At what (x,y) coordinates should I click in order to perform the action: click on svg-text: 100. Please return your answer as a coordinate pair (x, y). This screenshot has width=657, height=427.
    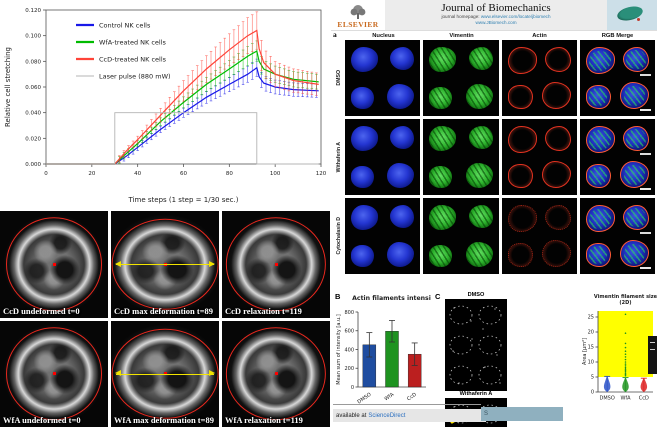
    Looking at the image, I should click on (275, 174).